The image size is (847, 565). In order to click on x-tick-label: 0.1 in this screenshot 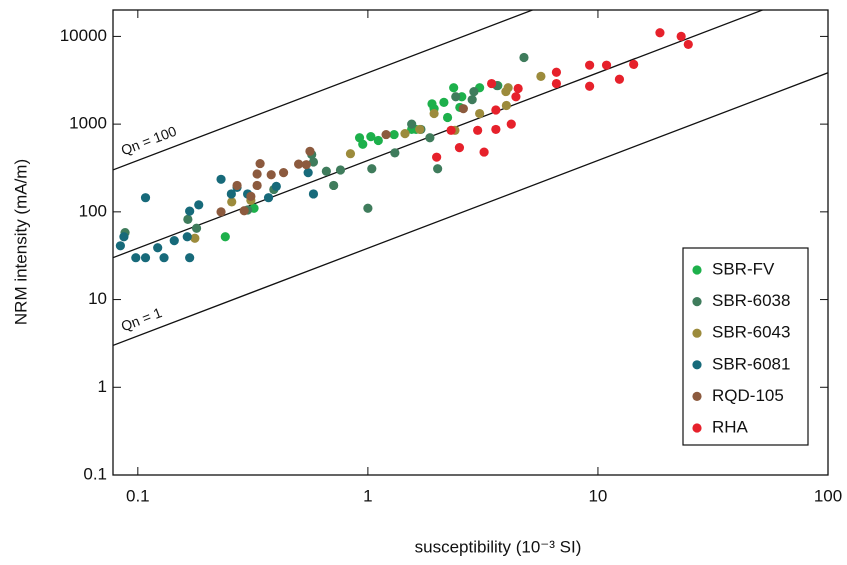, I will do `click(138, 495)`.